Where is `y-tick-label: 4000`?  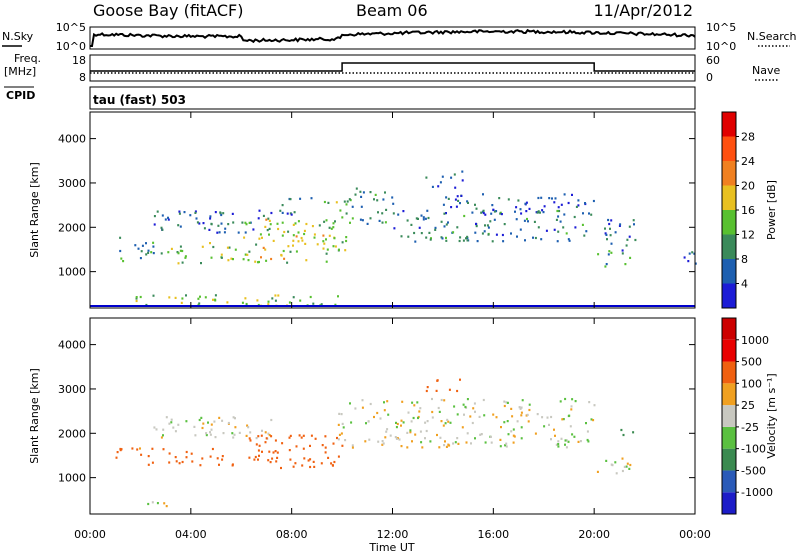 y-tick-label: 4000 is located at coordinates (72, 345).